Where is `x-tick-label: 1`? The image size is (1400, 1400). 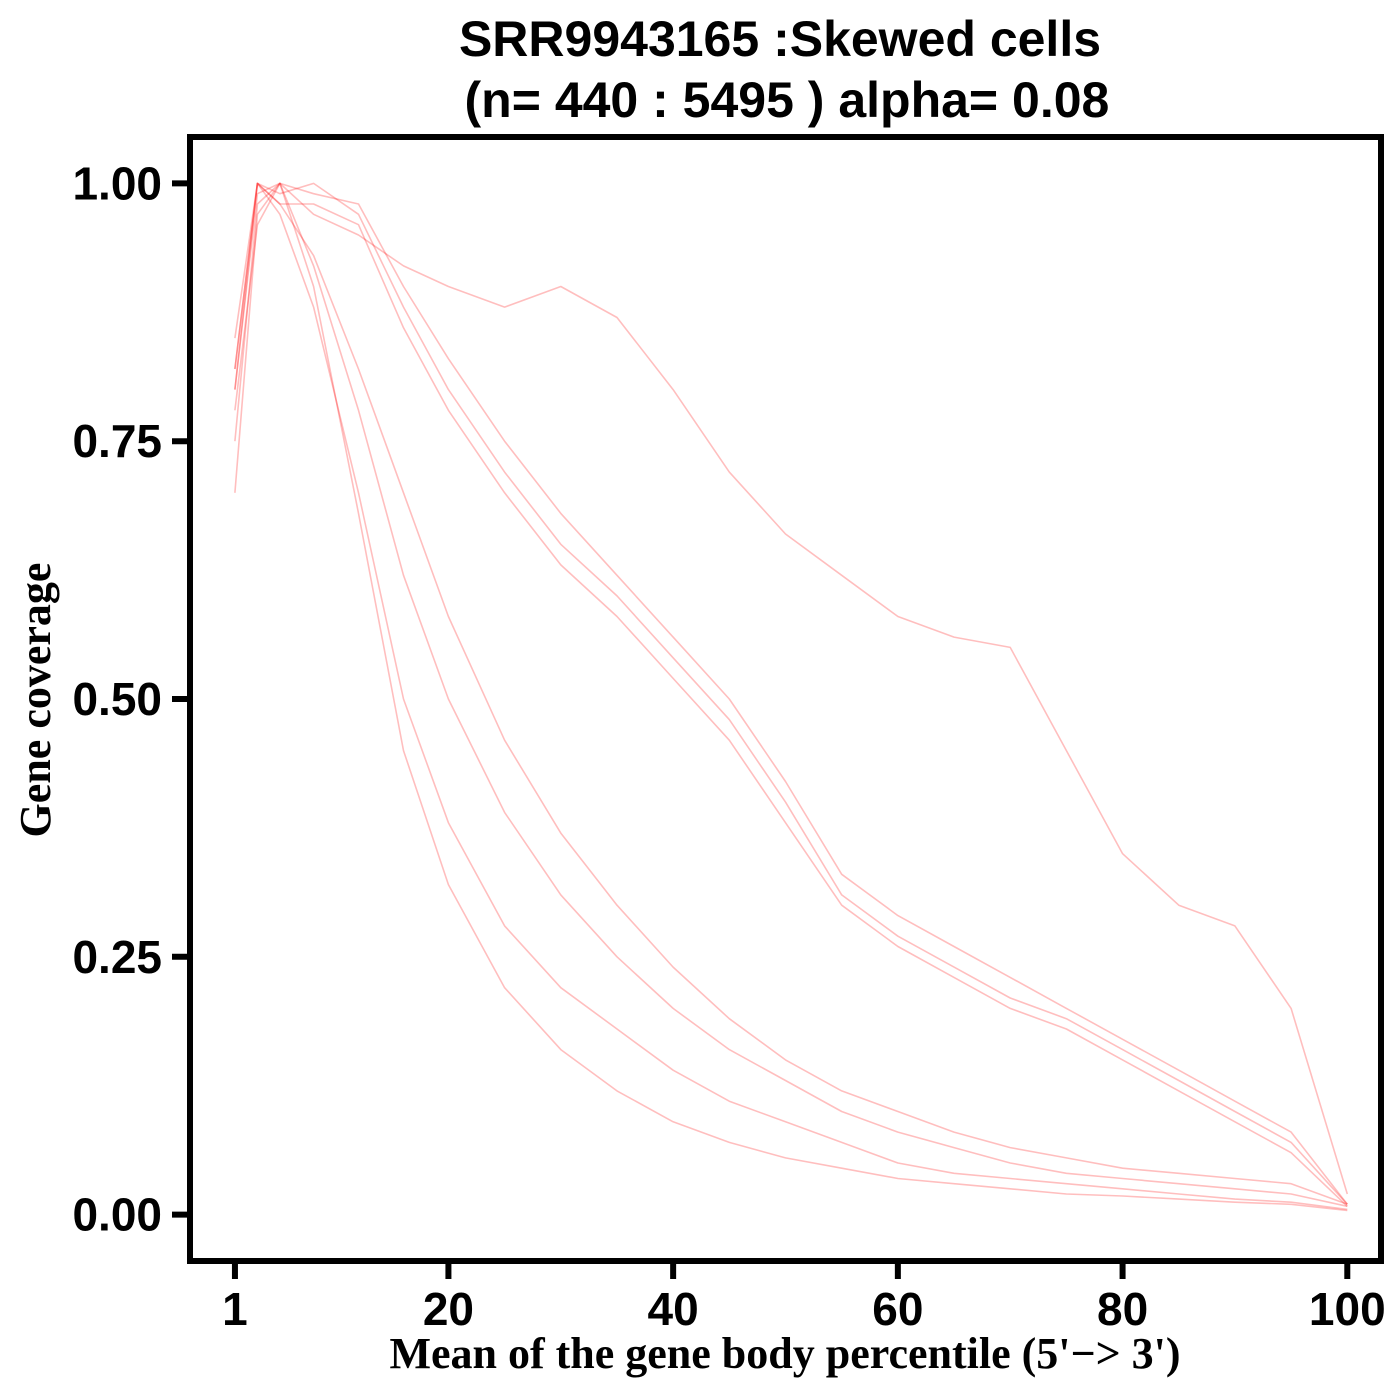
x-tick-label: 1 is located at coordinates (235, 1309).